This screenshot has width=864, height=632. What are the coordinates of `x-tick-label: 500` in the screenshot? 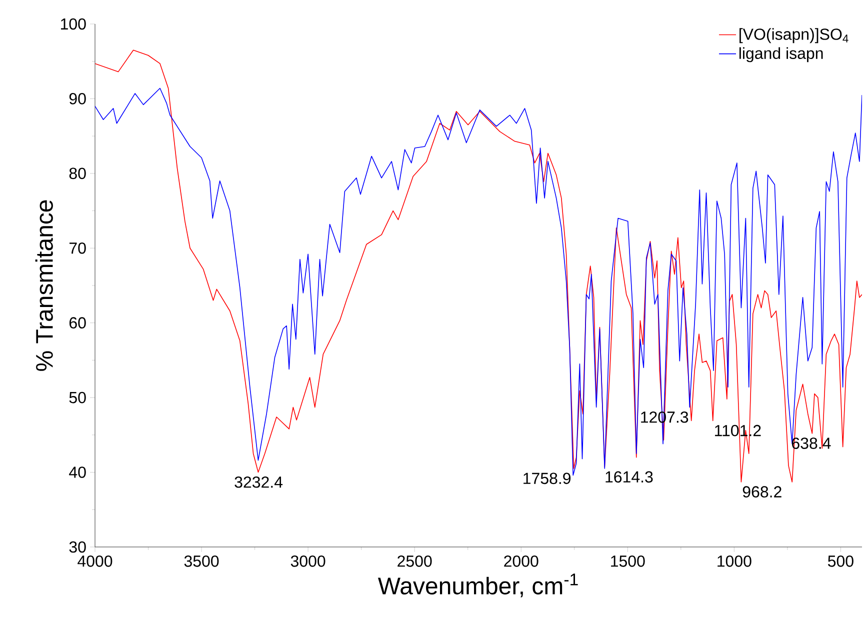 It's located at (841, 561).